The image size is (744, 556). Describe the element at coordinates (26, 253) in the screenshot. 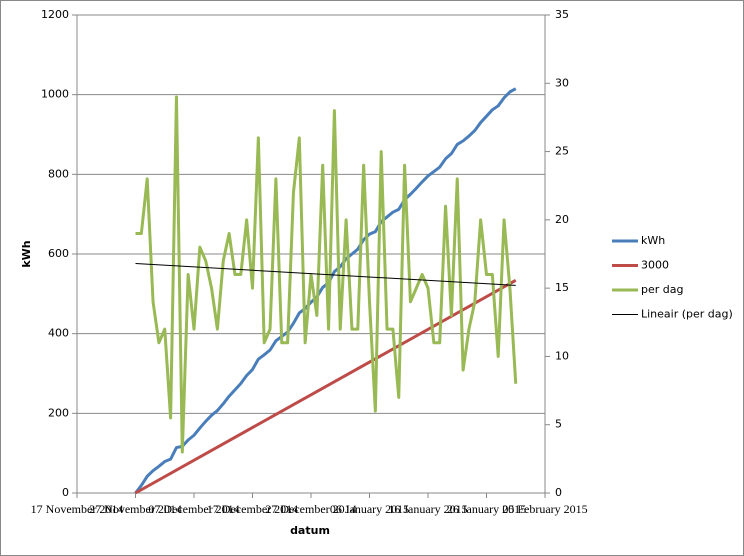

I see `y-axis-label: kWh` at that location.